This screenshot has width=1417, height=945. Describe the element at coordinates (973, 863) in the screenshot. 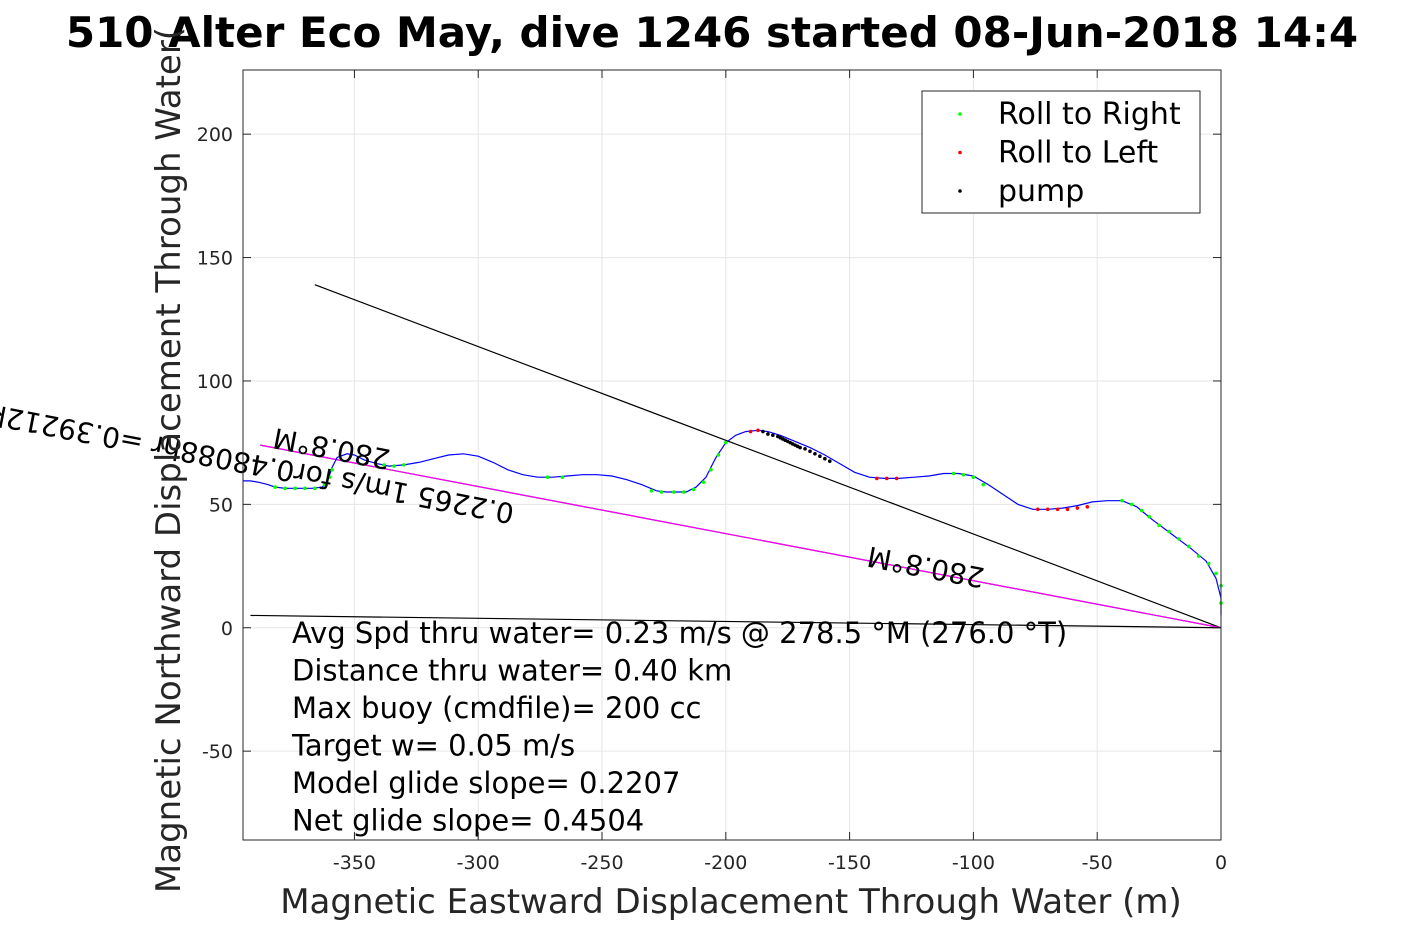

I see `x-tick-label: -100` at that location.